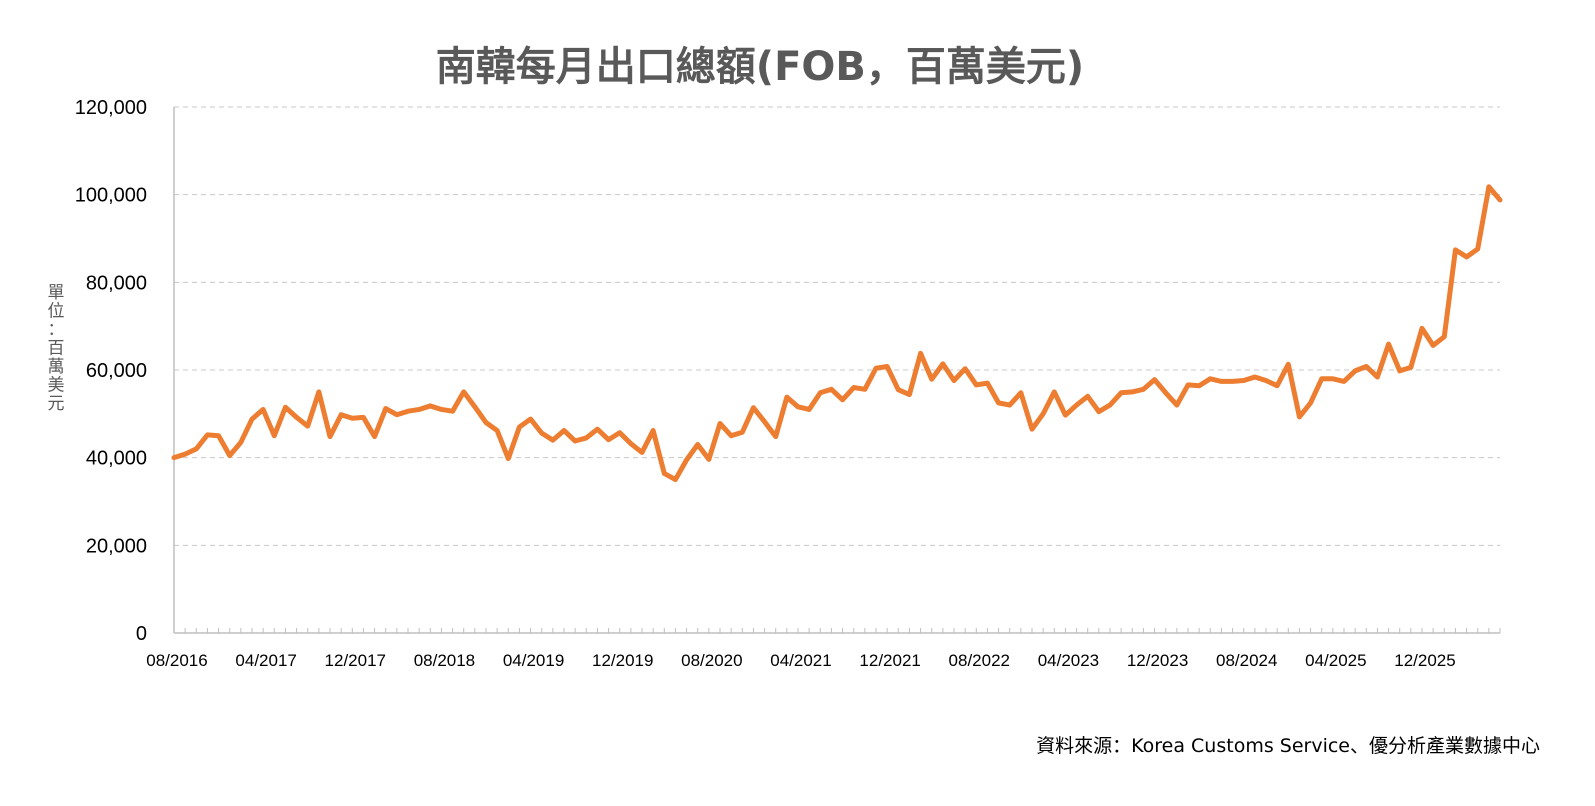  I want to click on y-axis-tick-labels: 0 20,000 40,000 60,000 80,000 100,000 120,000, so click(111, 371).